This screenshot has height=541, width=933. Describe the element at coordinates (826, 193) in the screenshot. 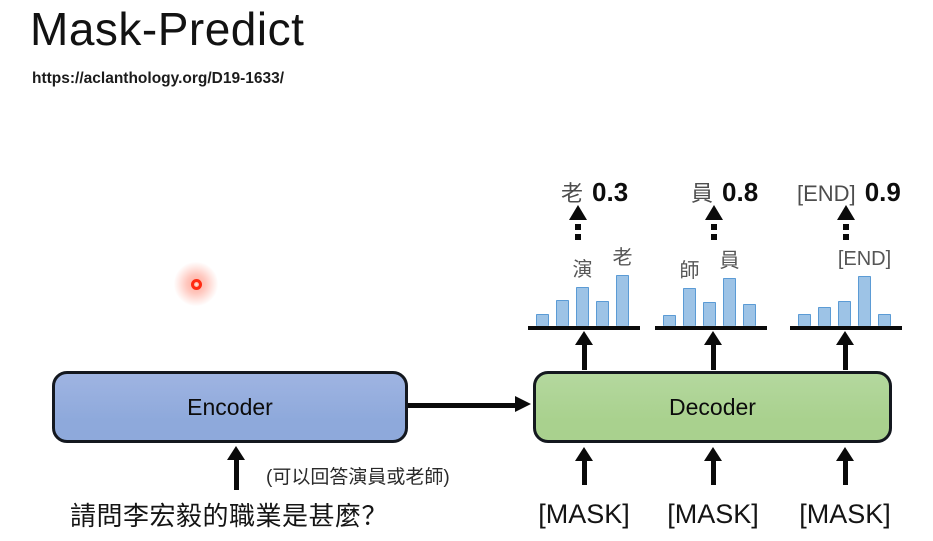

I see `predicted-token: [END]` at that location.